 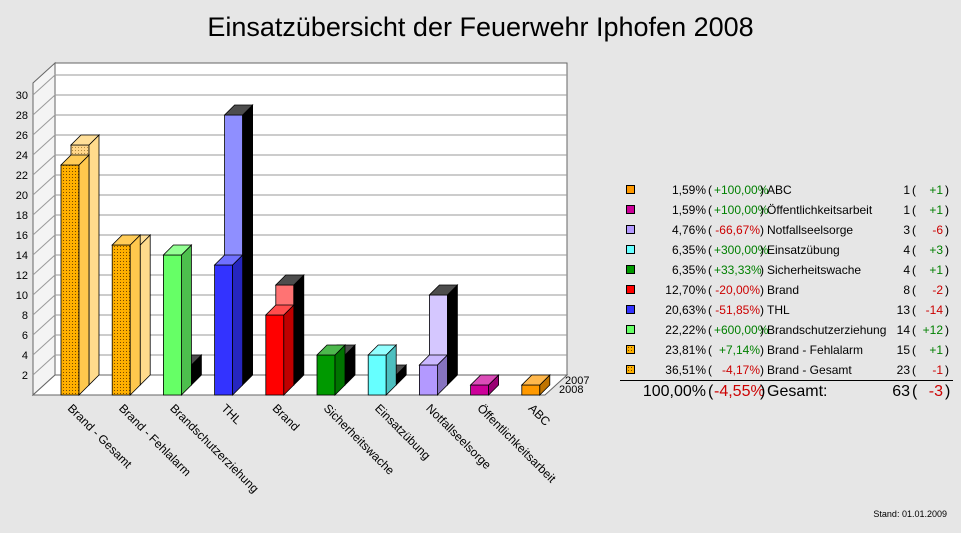 What do you see at coordinates (783, 290) in the screenshot?
I see `legend-label: Brand` at bounding box center [783, 290].